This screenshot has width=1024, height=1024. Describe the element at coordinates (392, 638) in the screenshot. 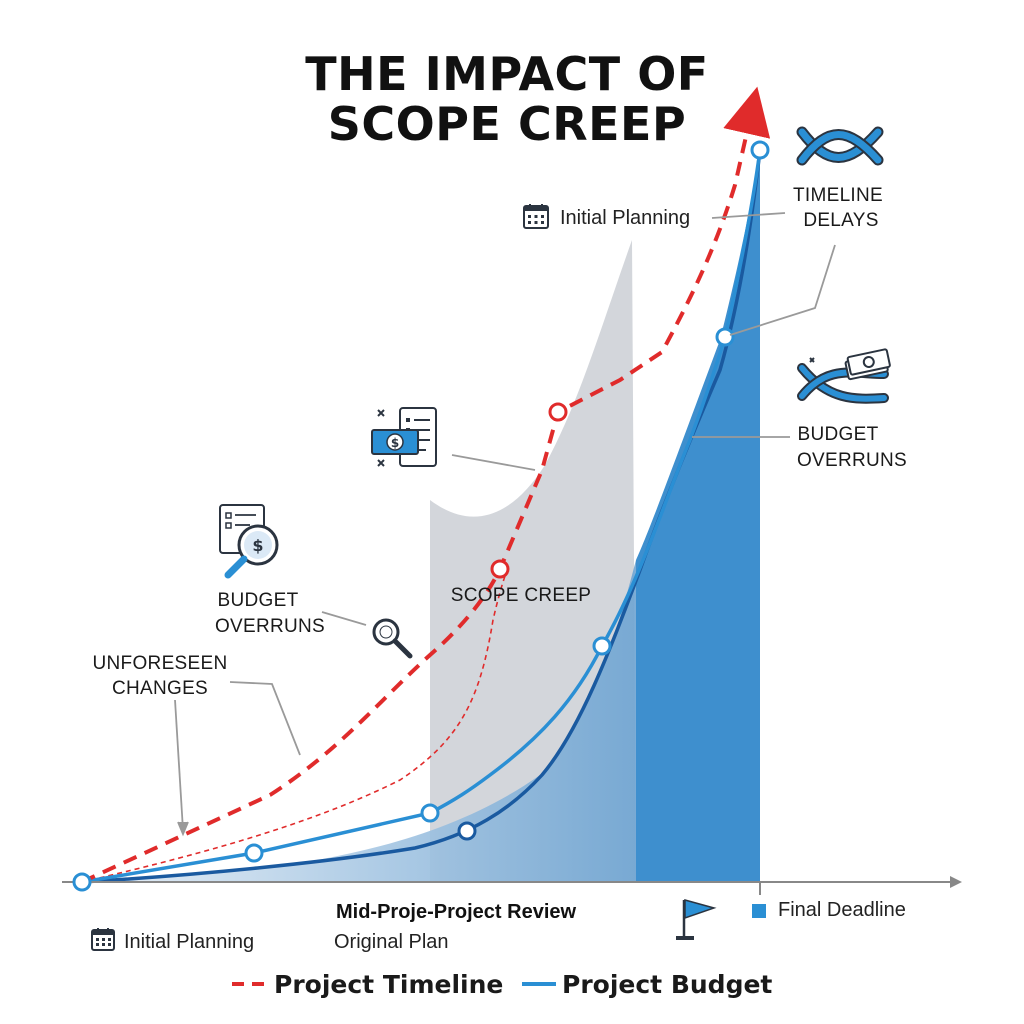

I see `search-icon` at that location.